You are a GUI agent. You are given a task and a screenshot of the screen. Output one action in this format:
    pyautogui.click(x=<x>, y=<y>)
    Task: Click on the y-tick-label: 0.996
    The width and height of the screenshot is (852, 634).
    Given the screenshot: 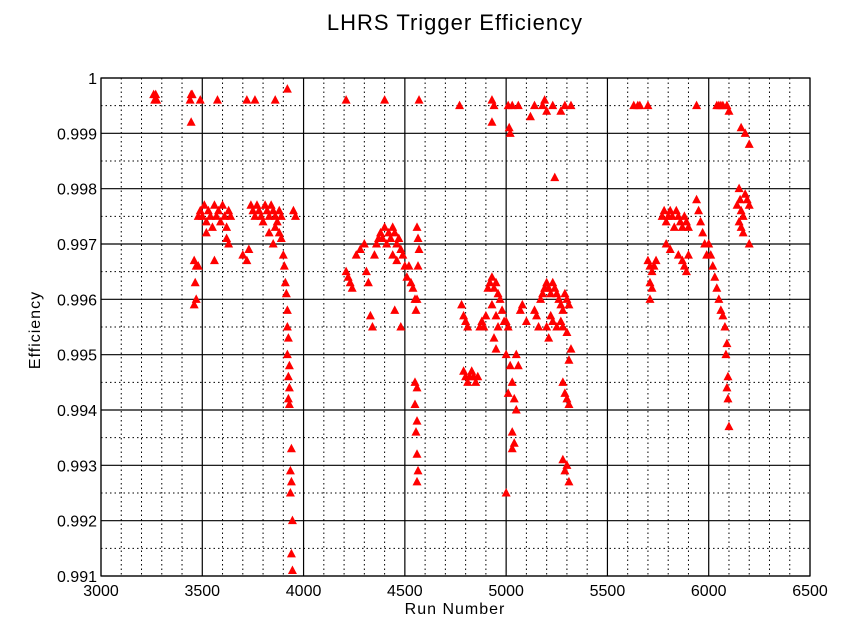 What is the action you would take?
    pyautogui.click(x=77, y=300)
    